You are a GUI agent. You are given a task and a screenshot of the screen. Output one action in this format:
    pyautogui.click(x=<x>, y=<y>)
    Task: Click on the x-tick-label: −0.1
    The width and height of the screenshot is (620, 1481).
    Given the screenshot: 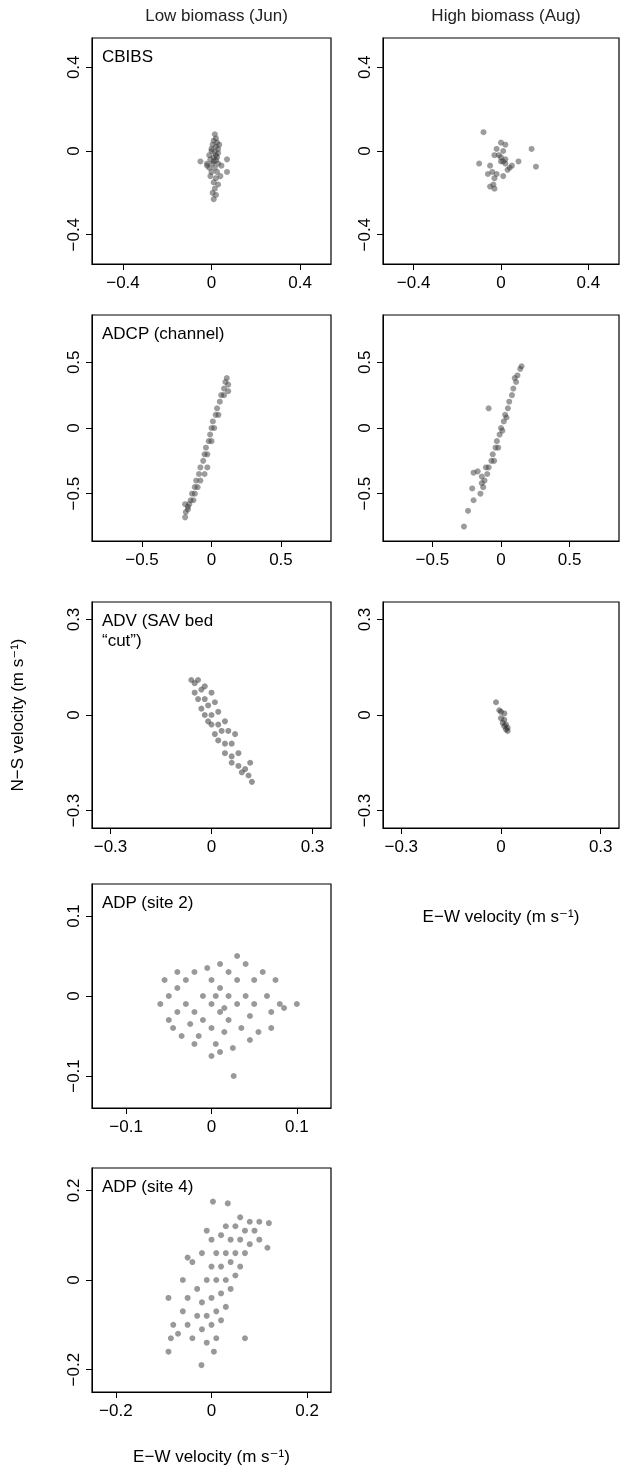 What is the action you would take?
    pyautogui.click(x=126, y=1126)
    